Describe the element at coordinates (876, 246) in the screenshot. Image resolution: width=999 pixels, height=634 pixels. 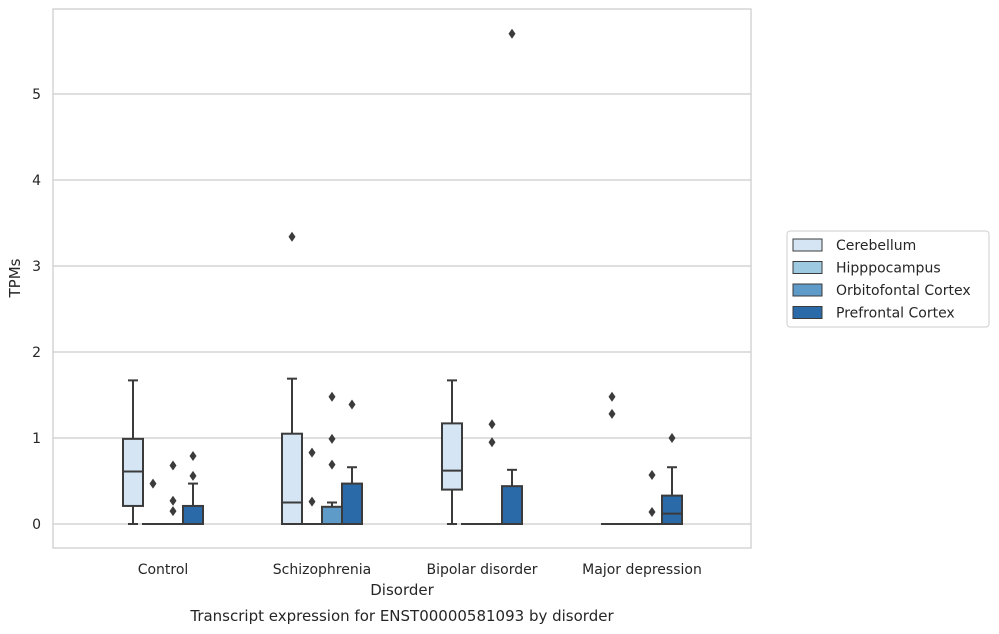
I see `legend-label: Cerebellum` at that location.